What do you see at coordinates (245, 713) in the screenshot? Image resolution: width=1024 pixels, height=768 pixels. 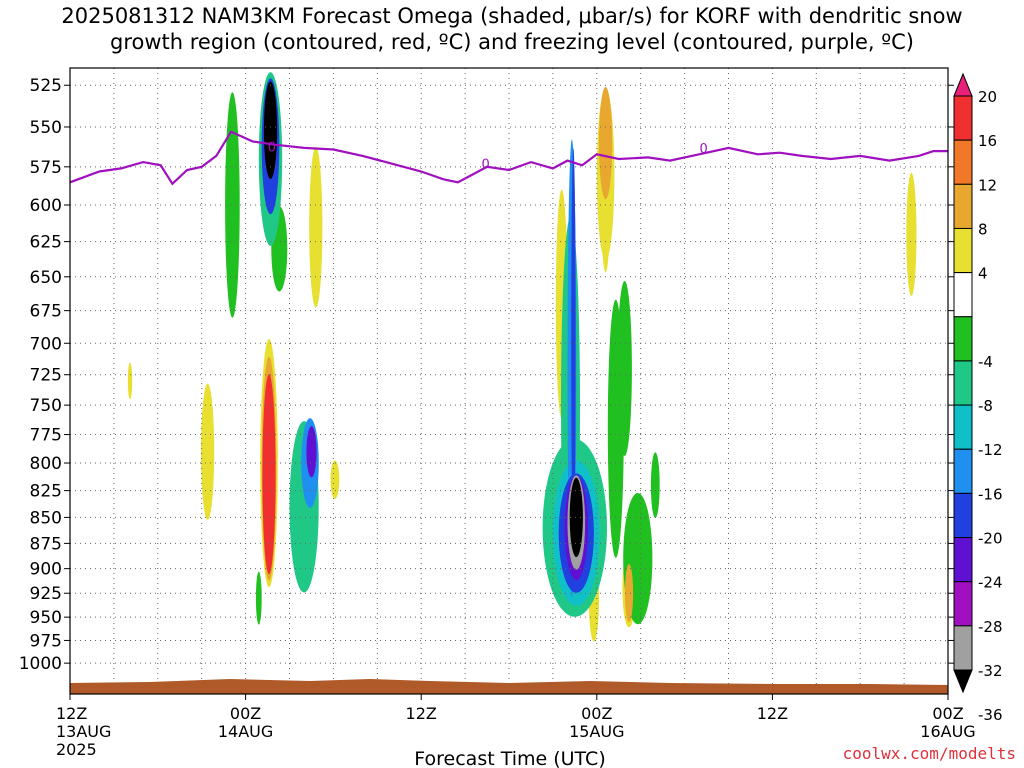 I see `x-tick-label-12-0: 00Z` at bounding box center [245, 713].